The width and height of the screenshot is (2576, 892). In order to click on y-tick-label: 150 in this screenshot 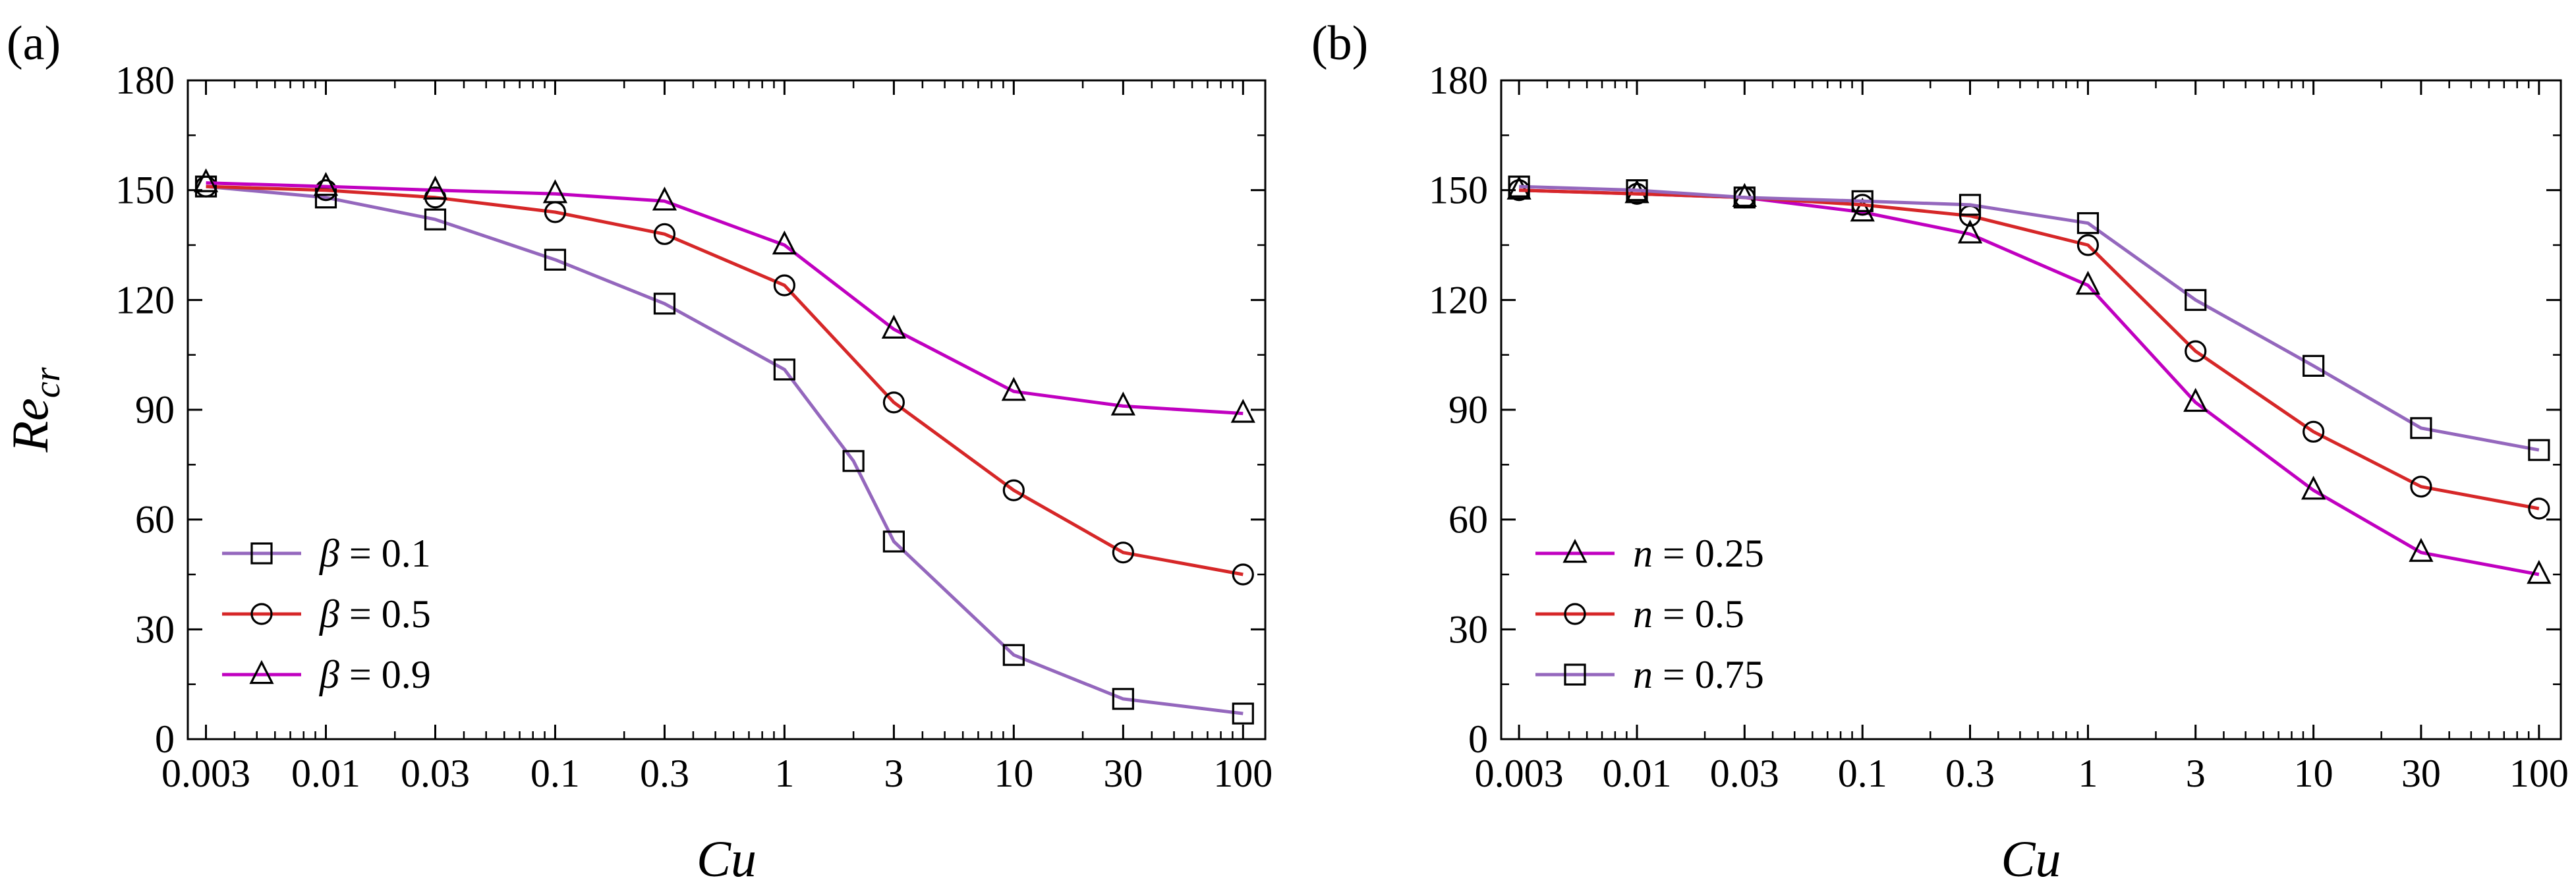, I will do `click(1459, 191)`.